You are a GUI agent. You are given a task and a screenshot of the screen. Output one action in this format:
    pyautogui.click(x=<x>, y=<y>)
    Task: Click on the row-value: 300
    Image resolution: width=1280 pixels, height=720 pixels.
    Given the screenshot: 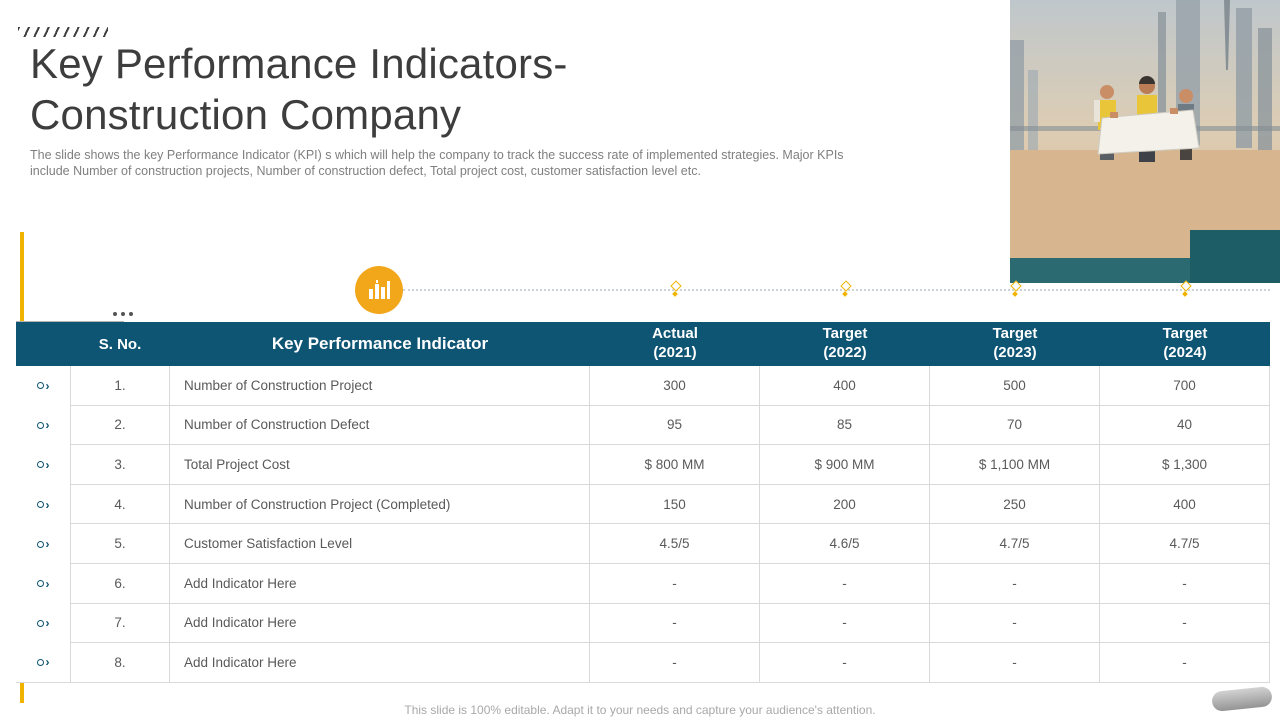 What is the action you would take?
    pyautogui.click(x=675, y=386)
    